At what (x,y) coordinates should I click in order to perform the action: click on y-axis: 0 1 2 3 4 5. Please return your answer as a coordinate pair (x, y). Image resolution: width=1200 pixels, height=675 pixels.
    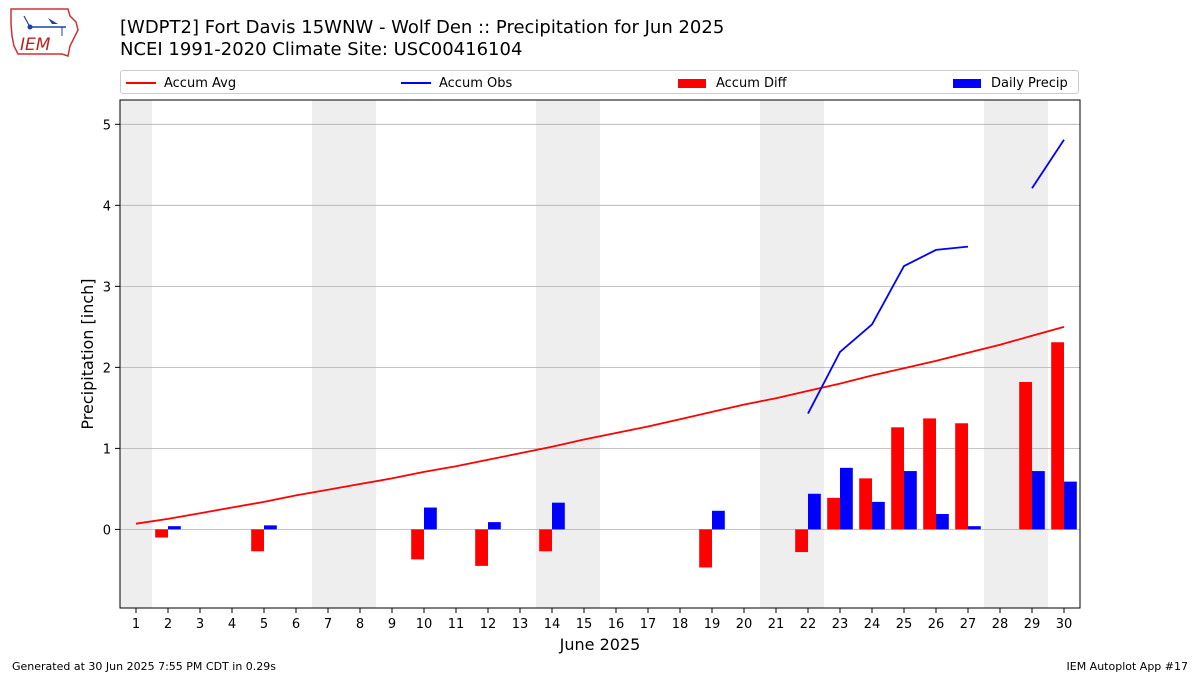
    Looking at the image, I should click on (111, 328).